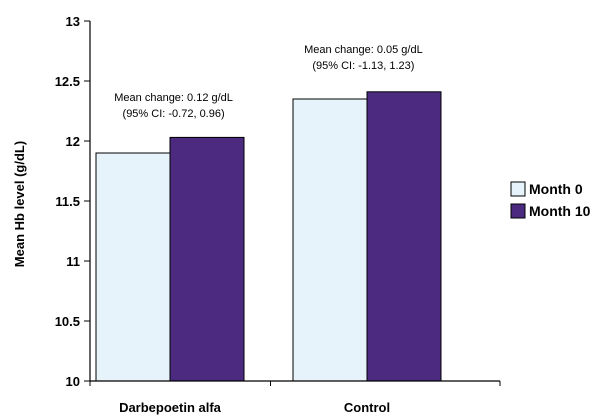 This screenshot has height=416, width=609. Describe the element at coordinates (363, 50) in the screenshot. I see `annotation-line: Mean change: 0.05 g/dL` at that location.